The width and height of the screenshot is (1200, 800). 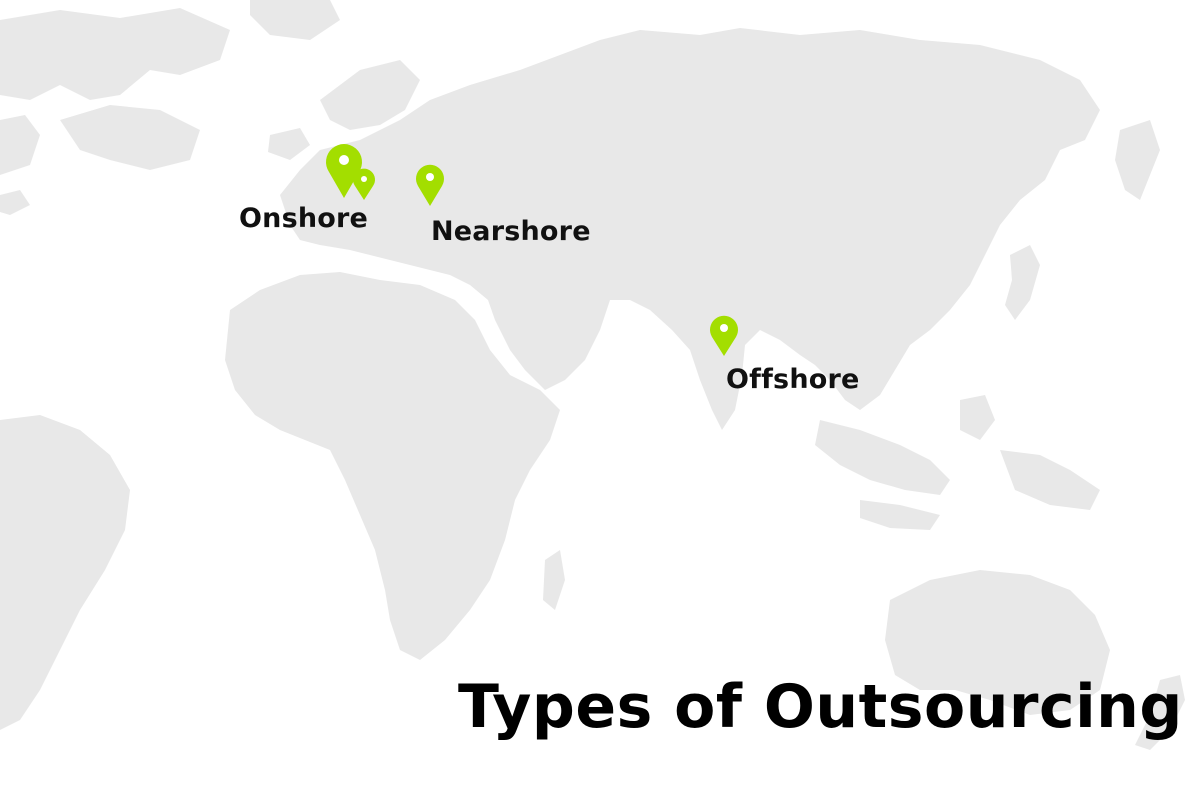 What do you see at coordinates (820, 707) in the screenshot?
I see `page-title: Types of Outsourcing` at bounding box center [820, 707].